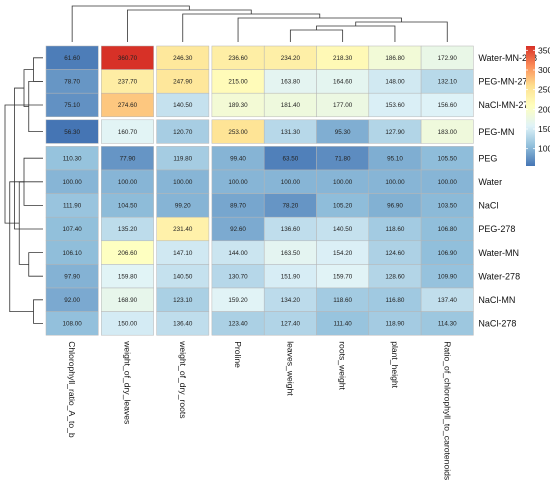  Describe the element at coordinates (238, 105) in the screenshot. I see `cell-value-label: 189.30` at that location.